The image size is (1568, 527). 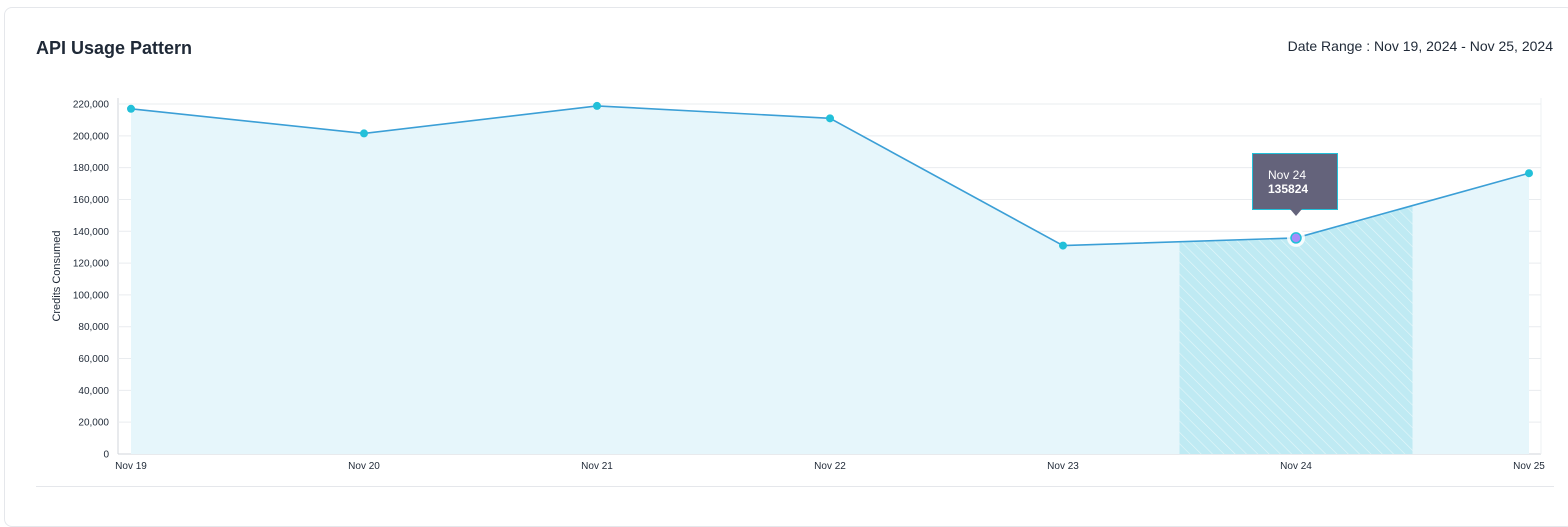 I want to click on tooltip-label: Nov 24, so click(x=1287, y=175).